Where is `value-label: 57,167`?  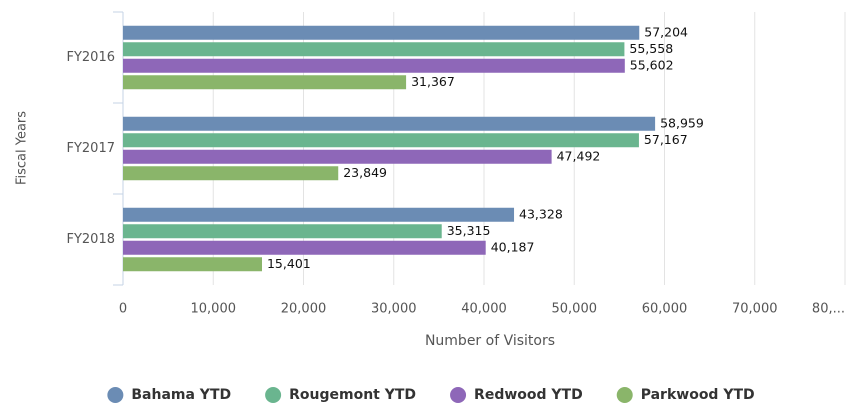 value-label: 57,167 is located at coordinates (666, 139).